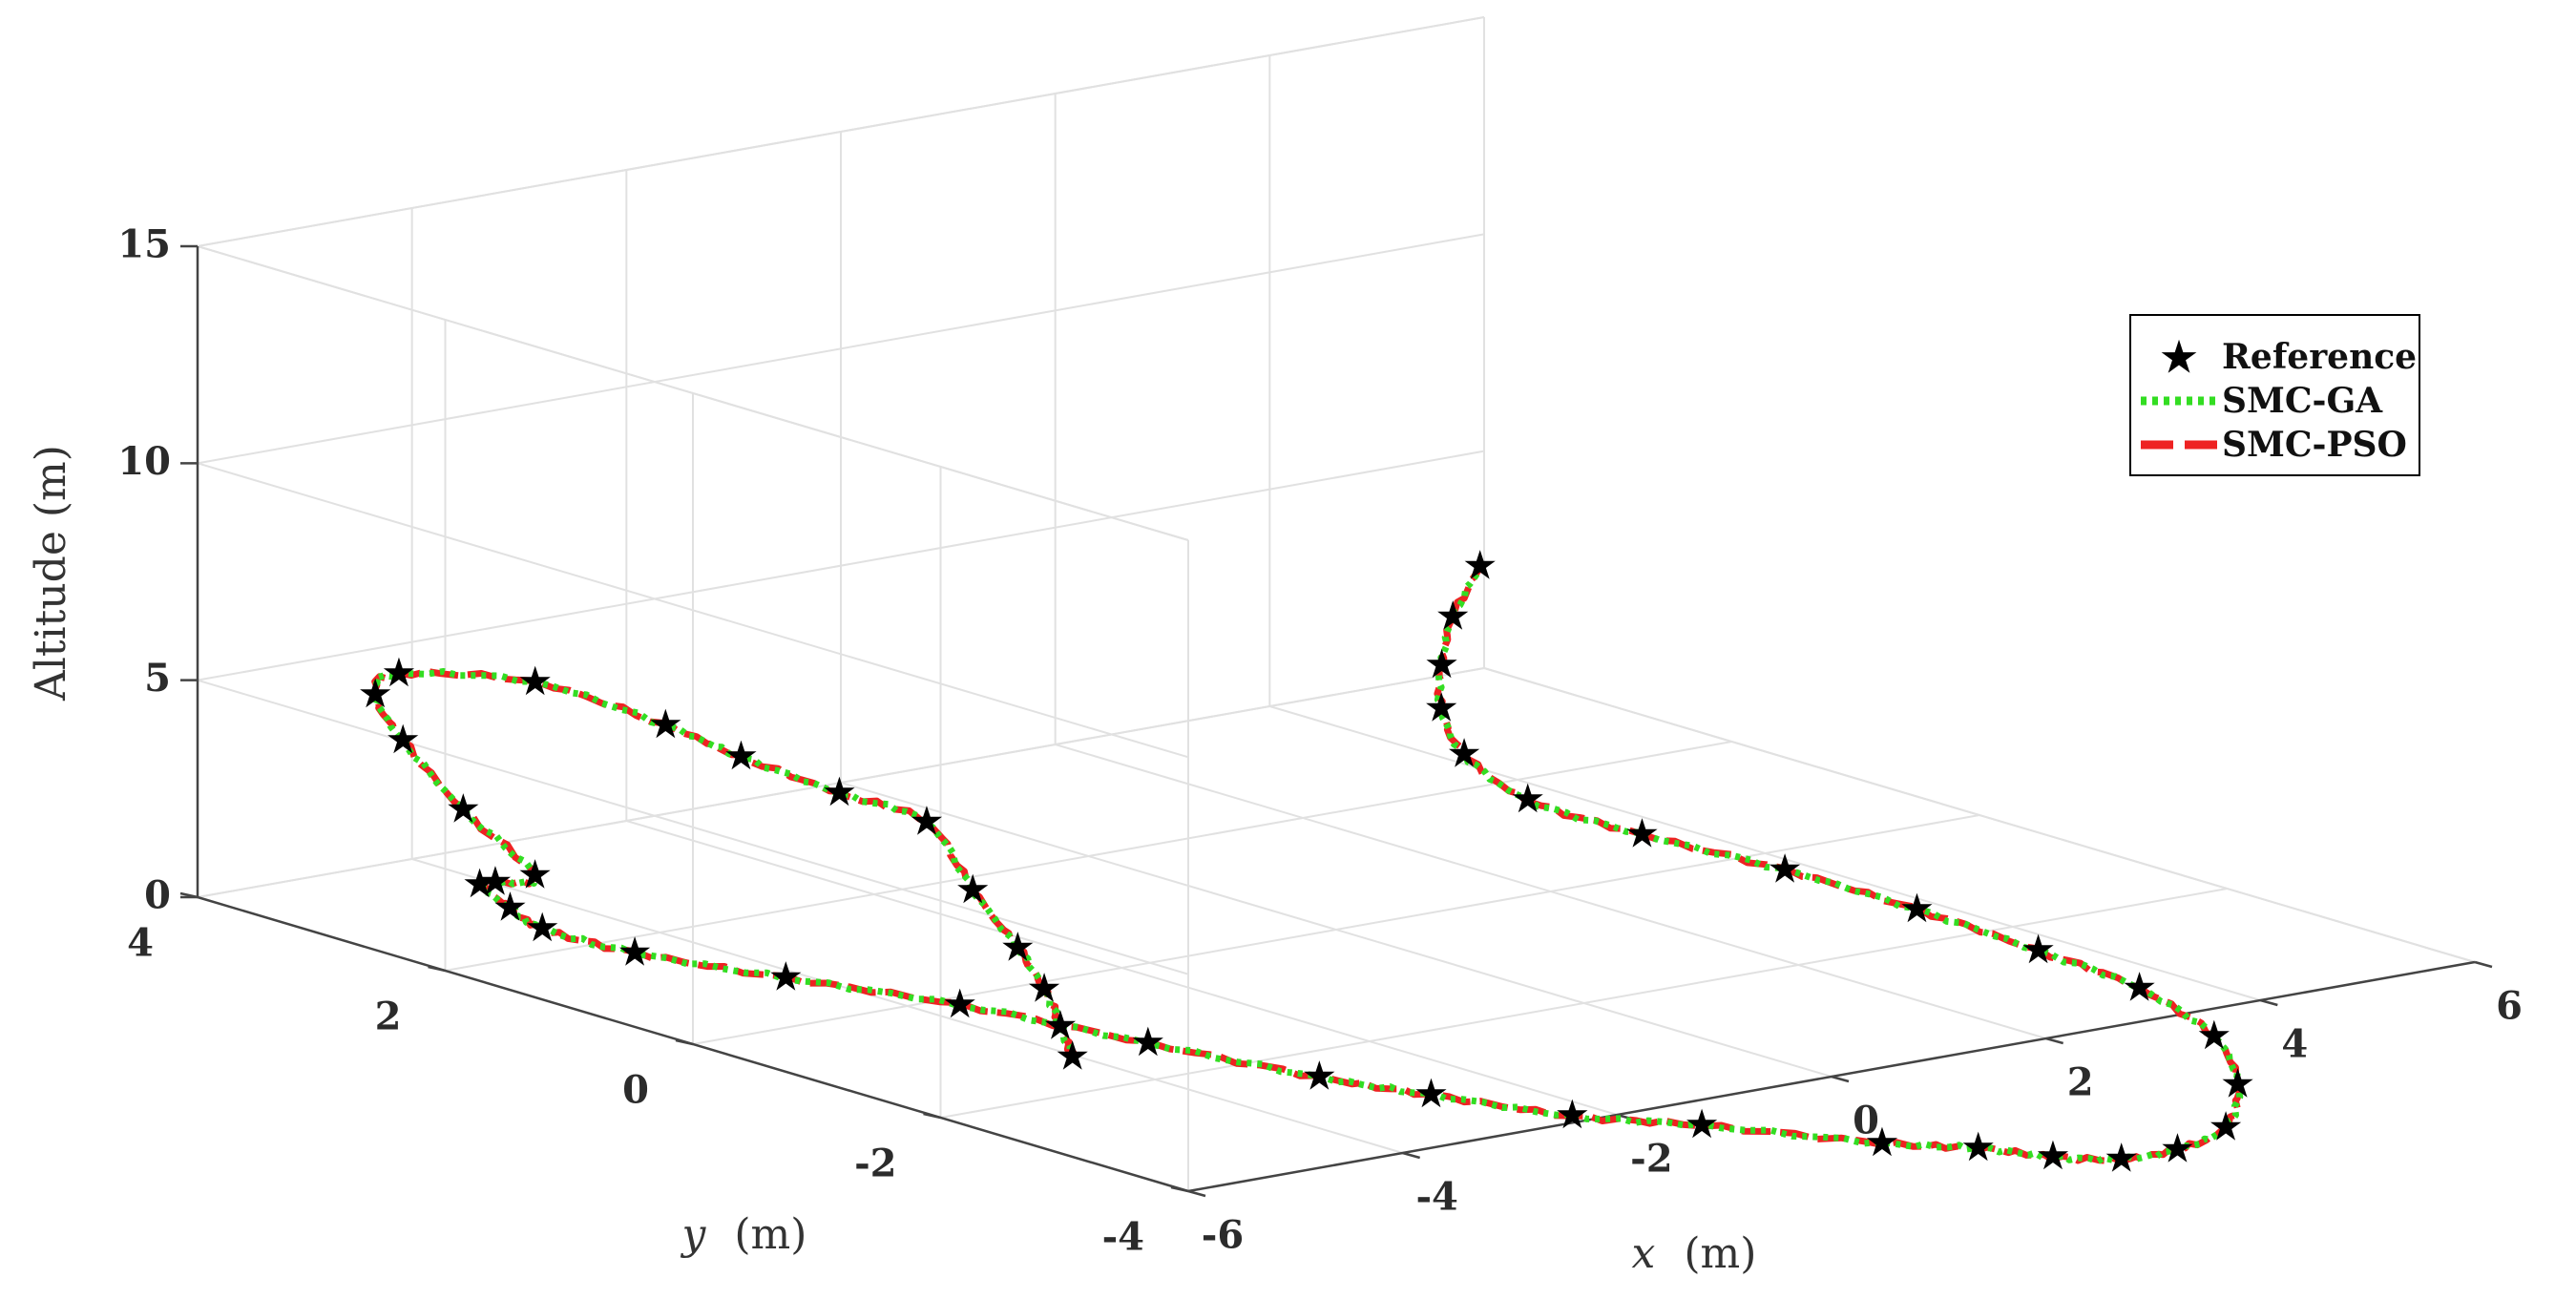 This screenshot has width=2576, height=1299. I want to click on x-tick-label: -4, so click(1436, 1197).